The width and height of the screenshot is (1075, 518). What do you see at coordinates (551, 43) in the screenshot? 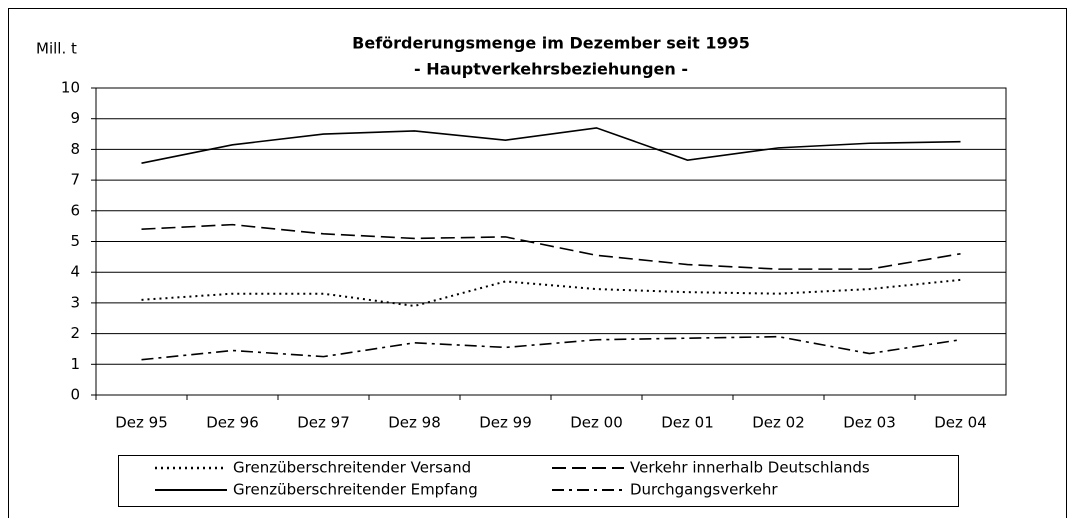
I see `chart-title: Beförderungsmenge im Dezember seit 1995` at bounding box center [551, 43].